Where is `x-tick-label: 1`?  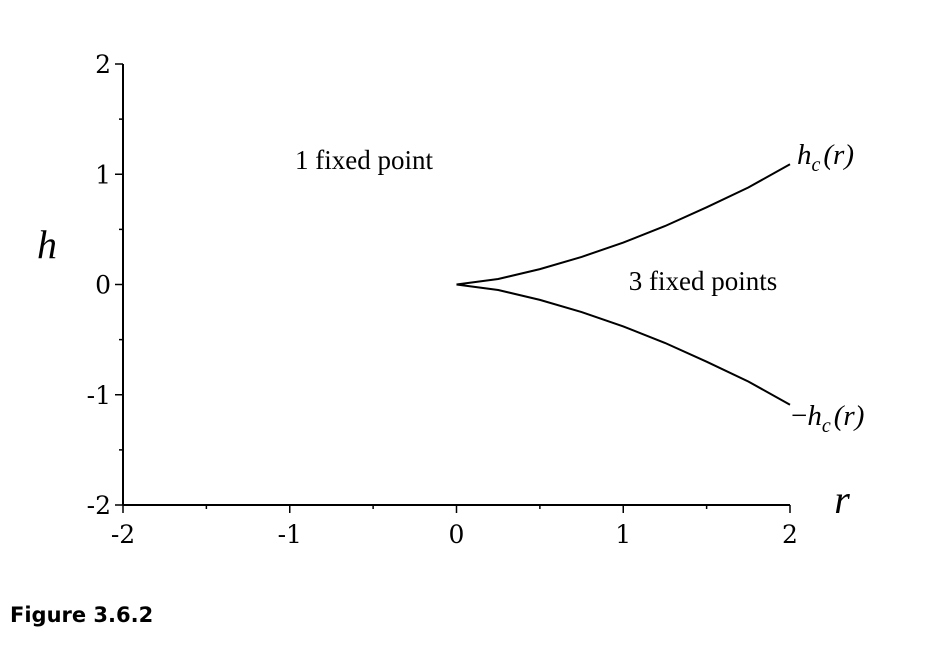
x-tick-label: 1 is located at coordinates (623, 534).